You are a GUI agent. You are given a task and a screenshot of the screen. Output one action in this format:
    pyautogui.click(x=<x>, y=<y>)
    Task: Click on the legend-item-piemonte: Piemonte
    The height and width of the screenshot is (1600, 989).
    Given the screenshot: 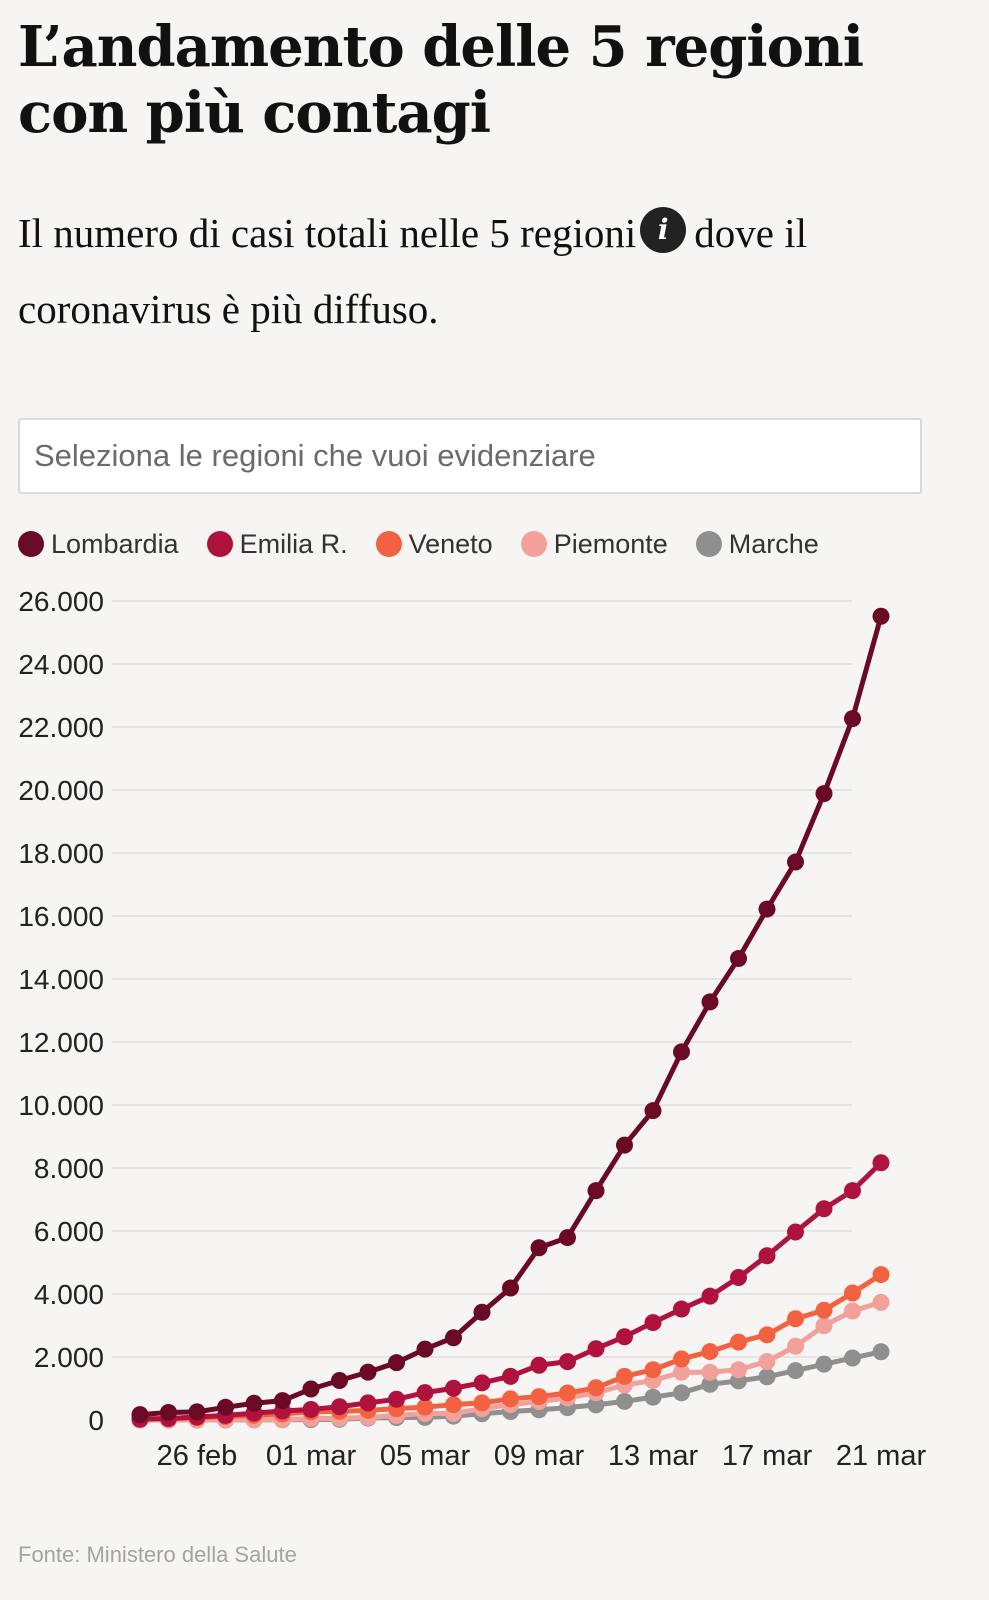 What is the action you would take?
    pyautogui.click(x=594, y=544)
    